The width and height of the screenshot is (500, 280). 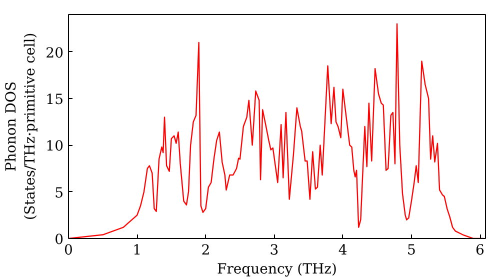 I want to click on x-axis-title: Frequency (THz), so click(x=277, y=270).